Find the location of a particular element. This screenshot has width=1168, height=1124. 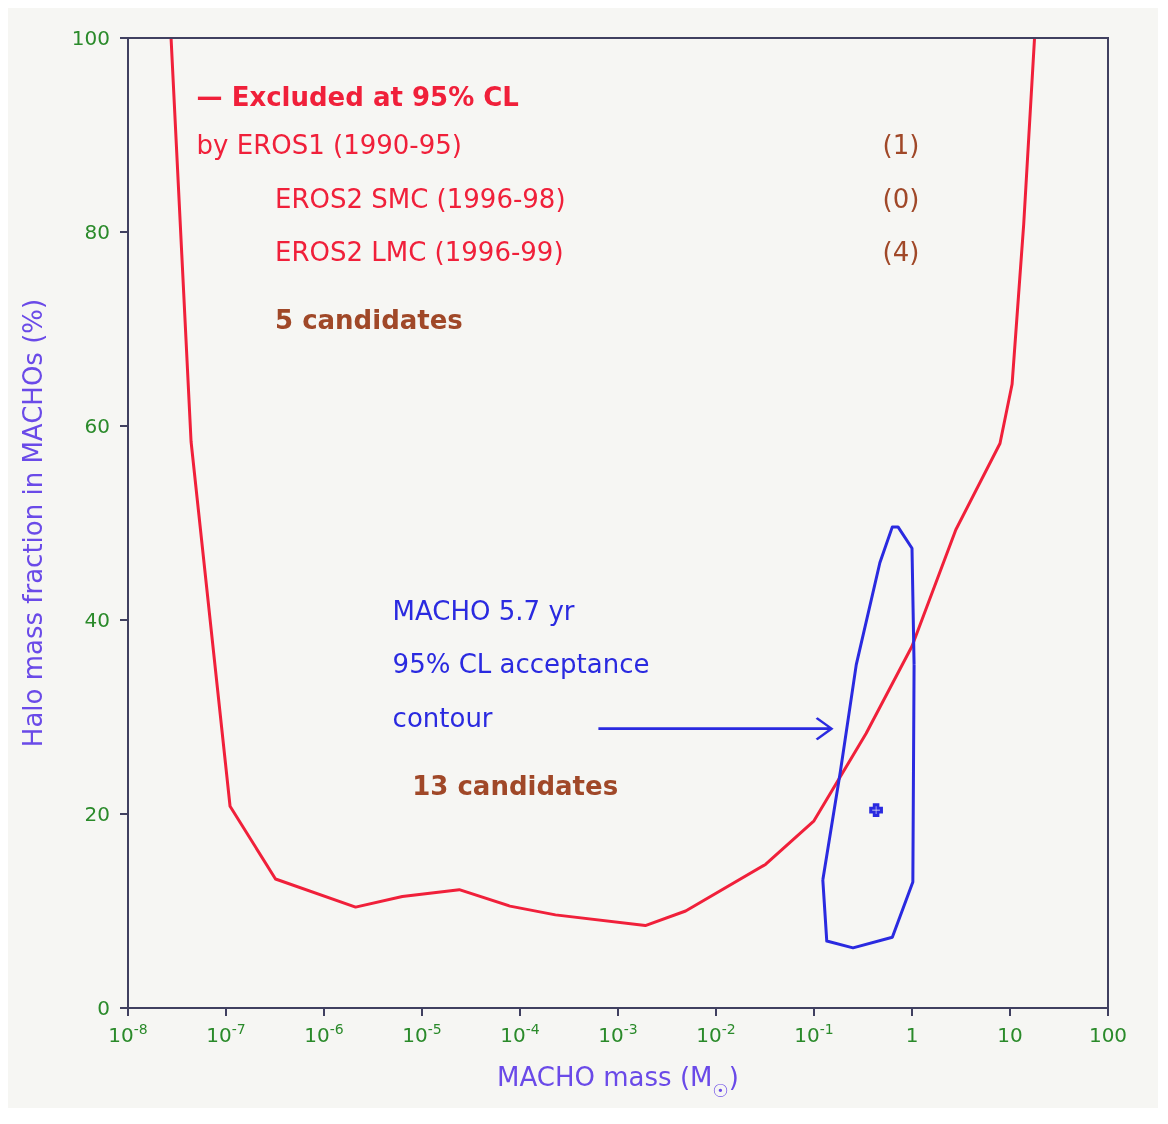

x-tick-label: 100 is located at coordinates (1108, 1035).